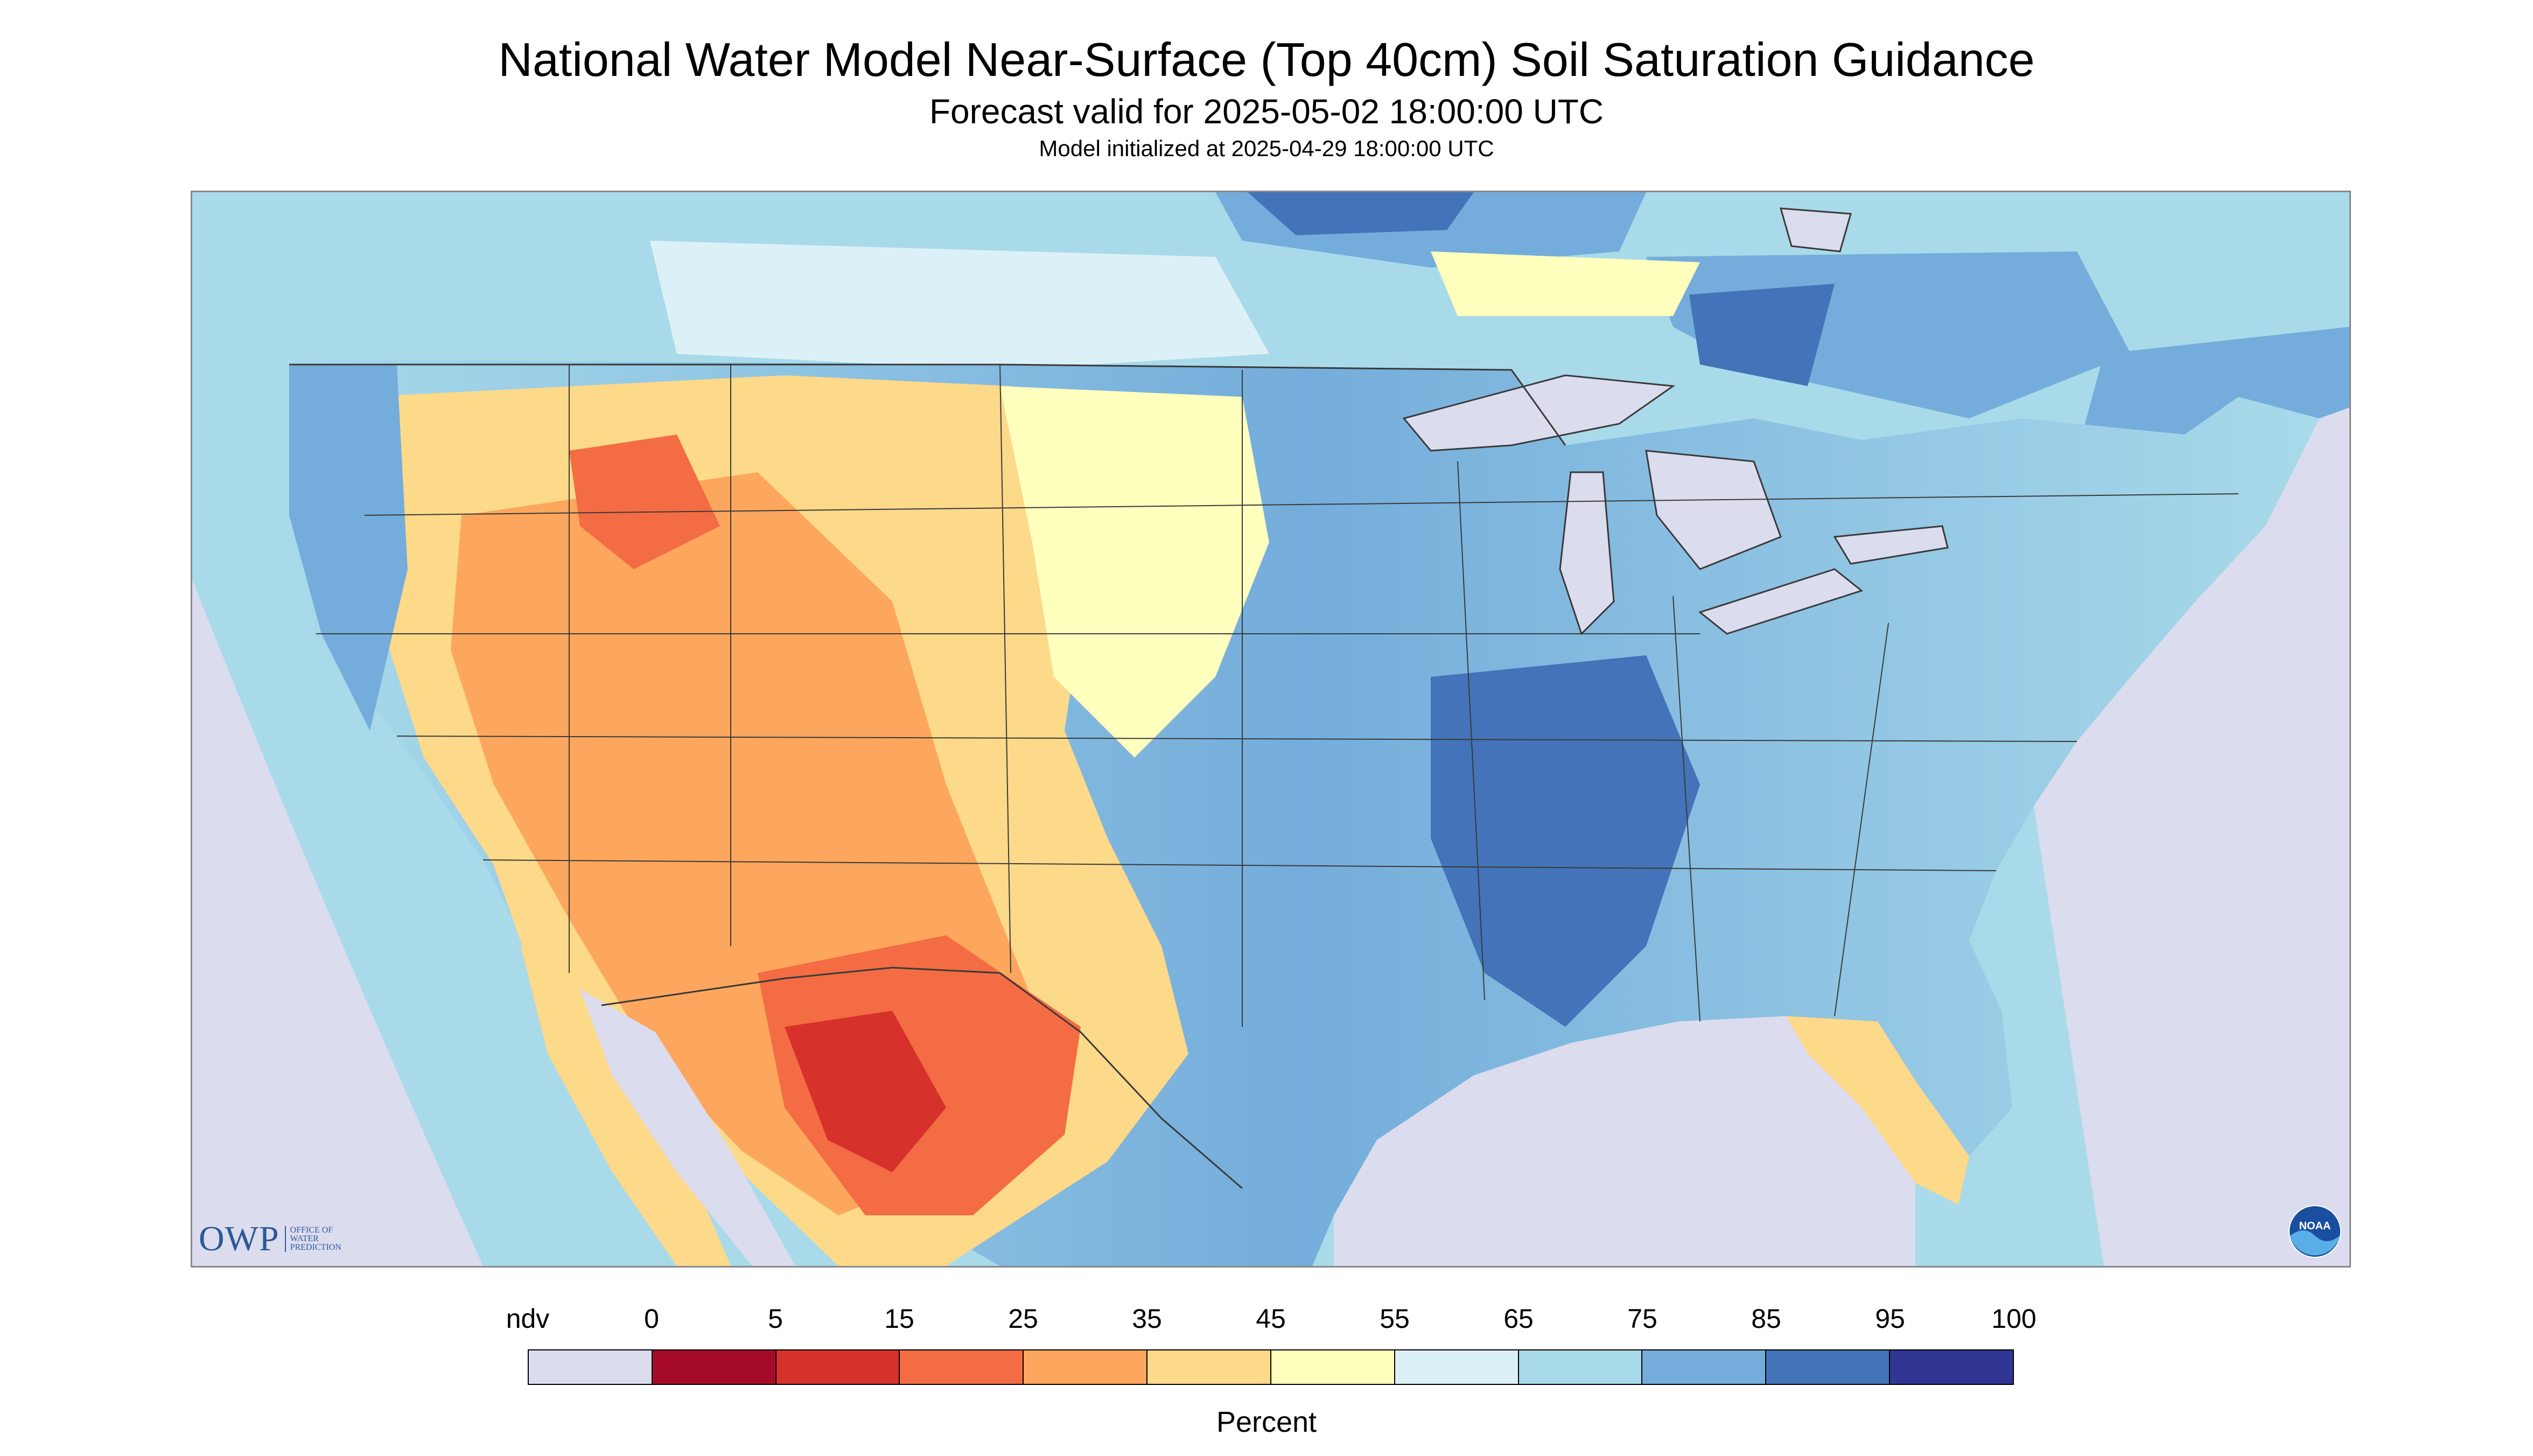 This screenshot has height=1456, width=2533. Describe the element at coordinates (899, 1319) in the screenshot. I see `legend-tick-label: 15` at that location.